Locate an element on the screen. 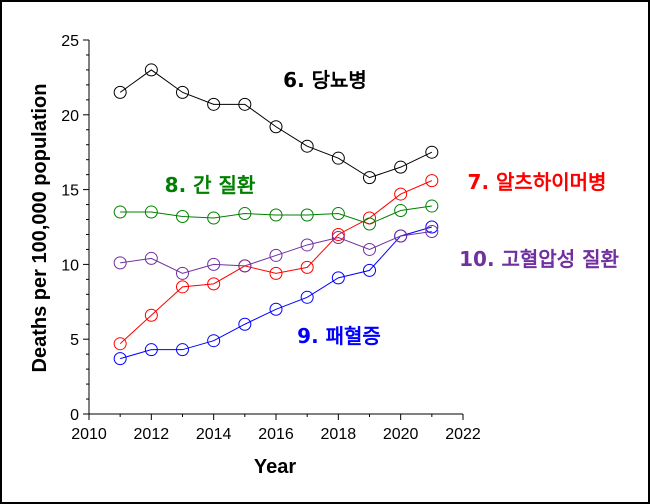  y-axis-title: Deaths per 100,000 population is located at coordinates (40, 228).